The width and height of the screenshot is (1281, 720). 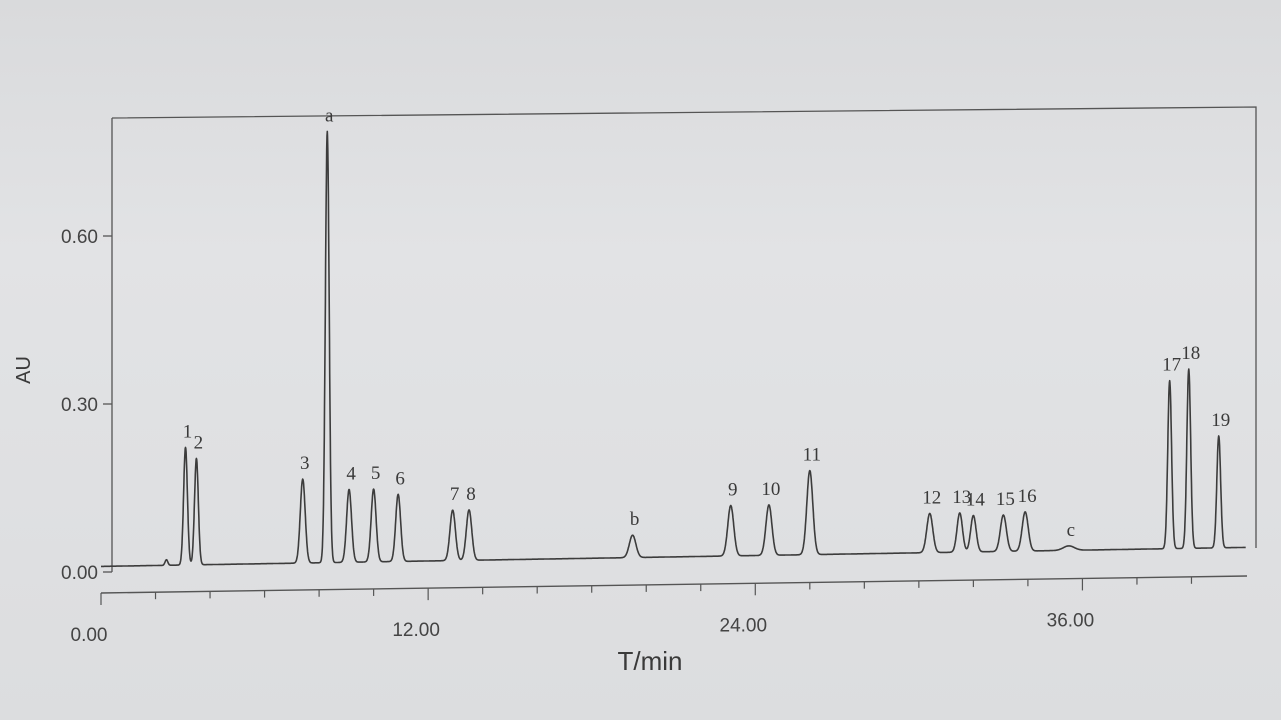 What do you see at coordinates (812, 455) in the screenshot?
I see `peak-label: 11` at bounding box center [812, 455].